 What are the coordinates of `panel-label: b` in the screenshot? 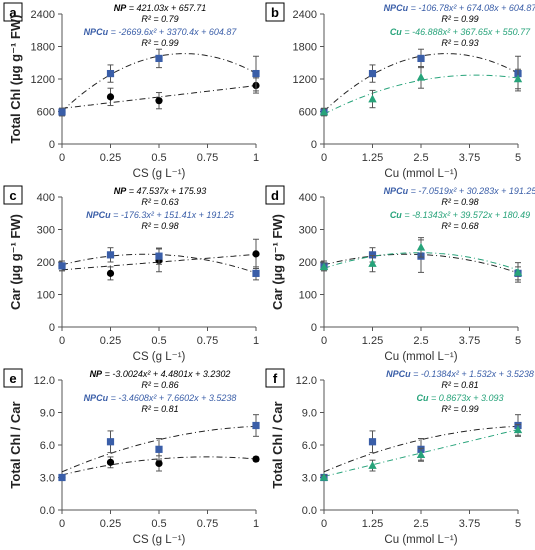 It's located at (275, 12).